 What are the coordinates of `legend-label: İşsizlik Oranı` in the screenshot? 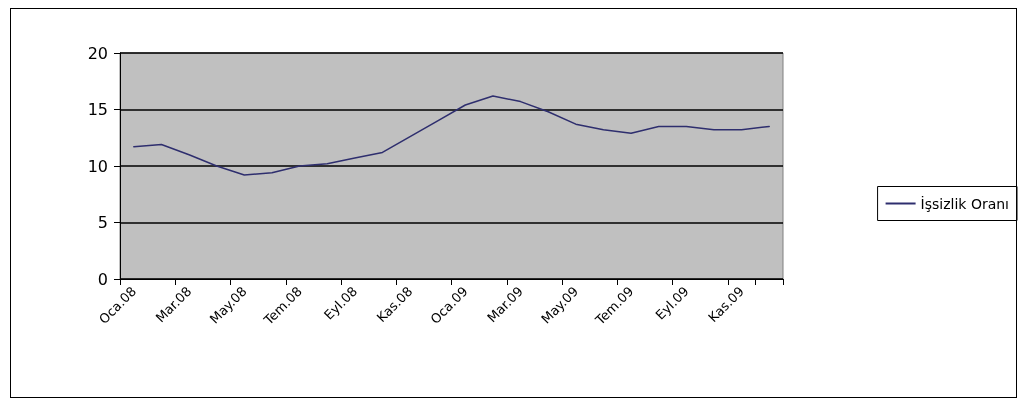 It's located at (965, 203).